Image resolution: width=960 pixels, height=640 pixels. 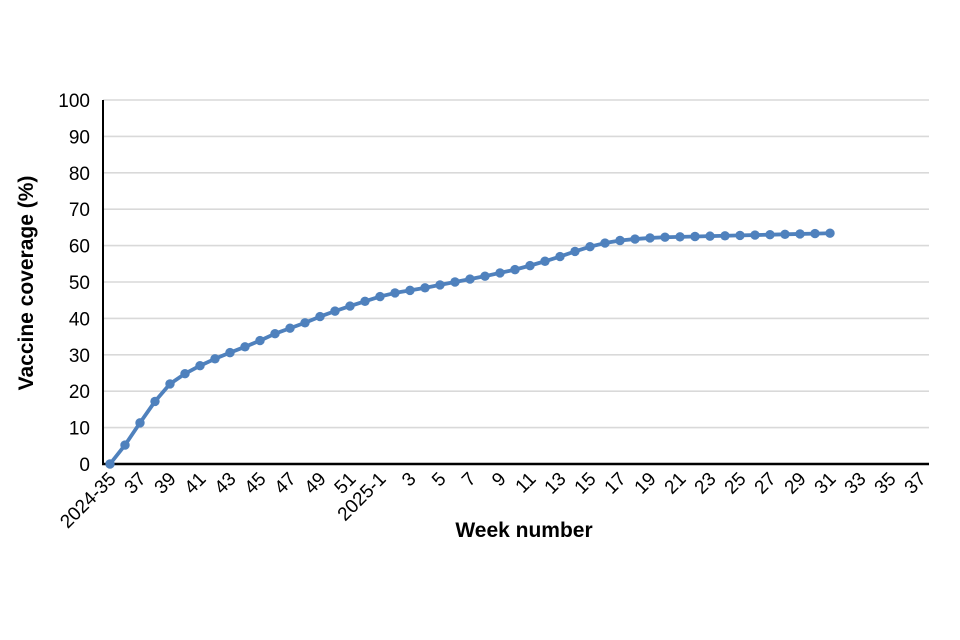 What do you see at coordinates (646, 484) in the screenshot?
I see `x-tick-label: 19` at bounding box center [646, 484].